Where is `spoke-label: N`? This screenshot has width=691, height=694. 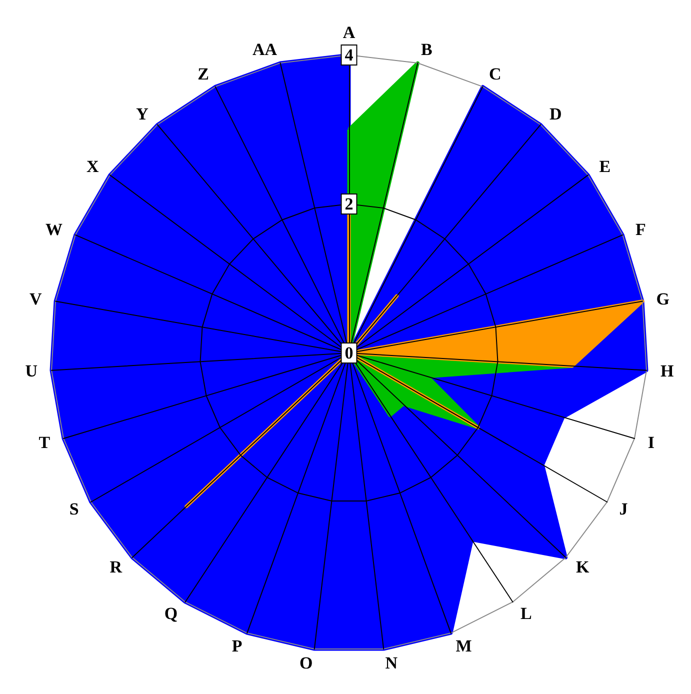
spoke-label: N is located at coordinates (391, 662).